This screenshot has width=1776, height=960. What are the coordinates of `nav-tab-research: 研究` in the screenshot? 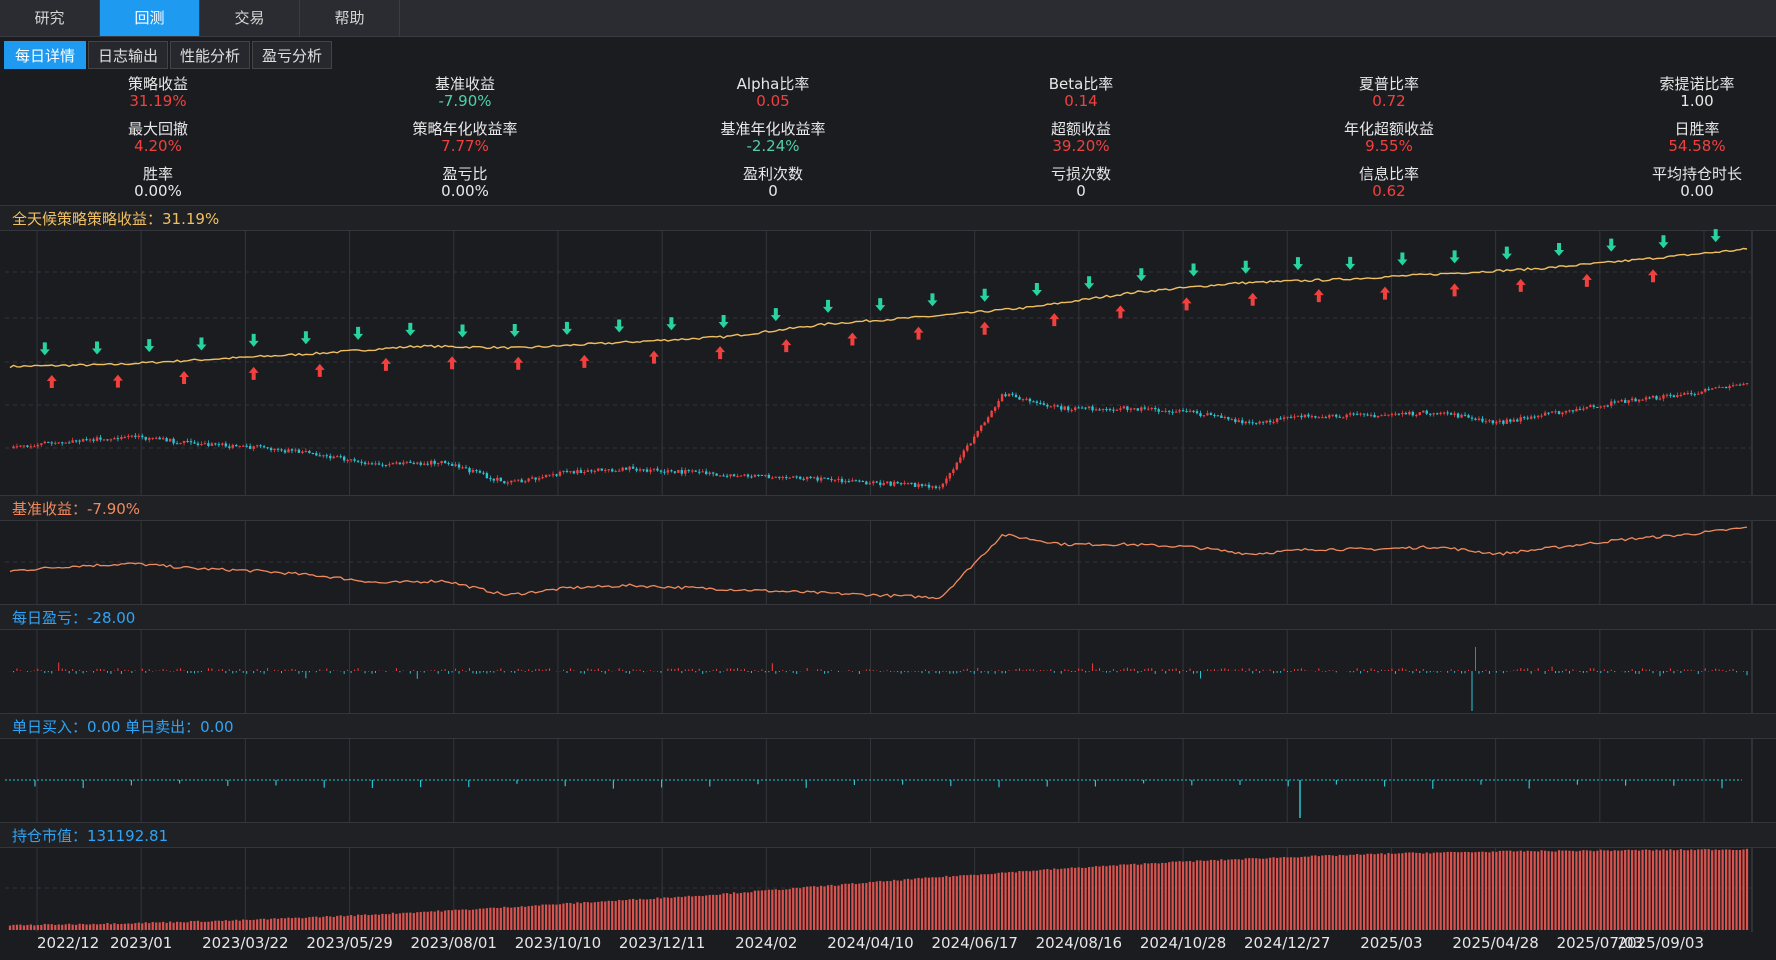 It's located at (50, 18).